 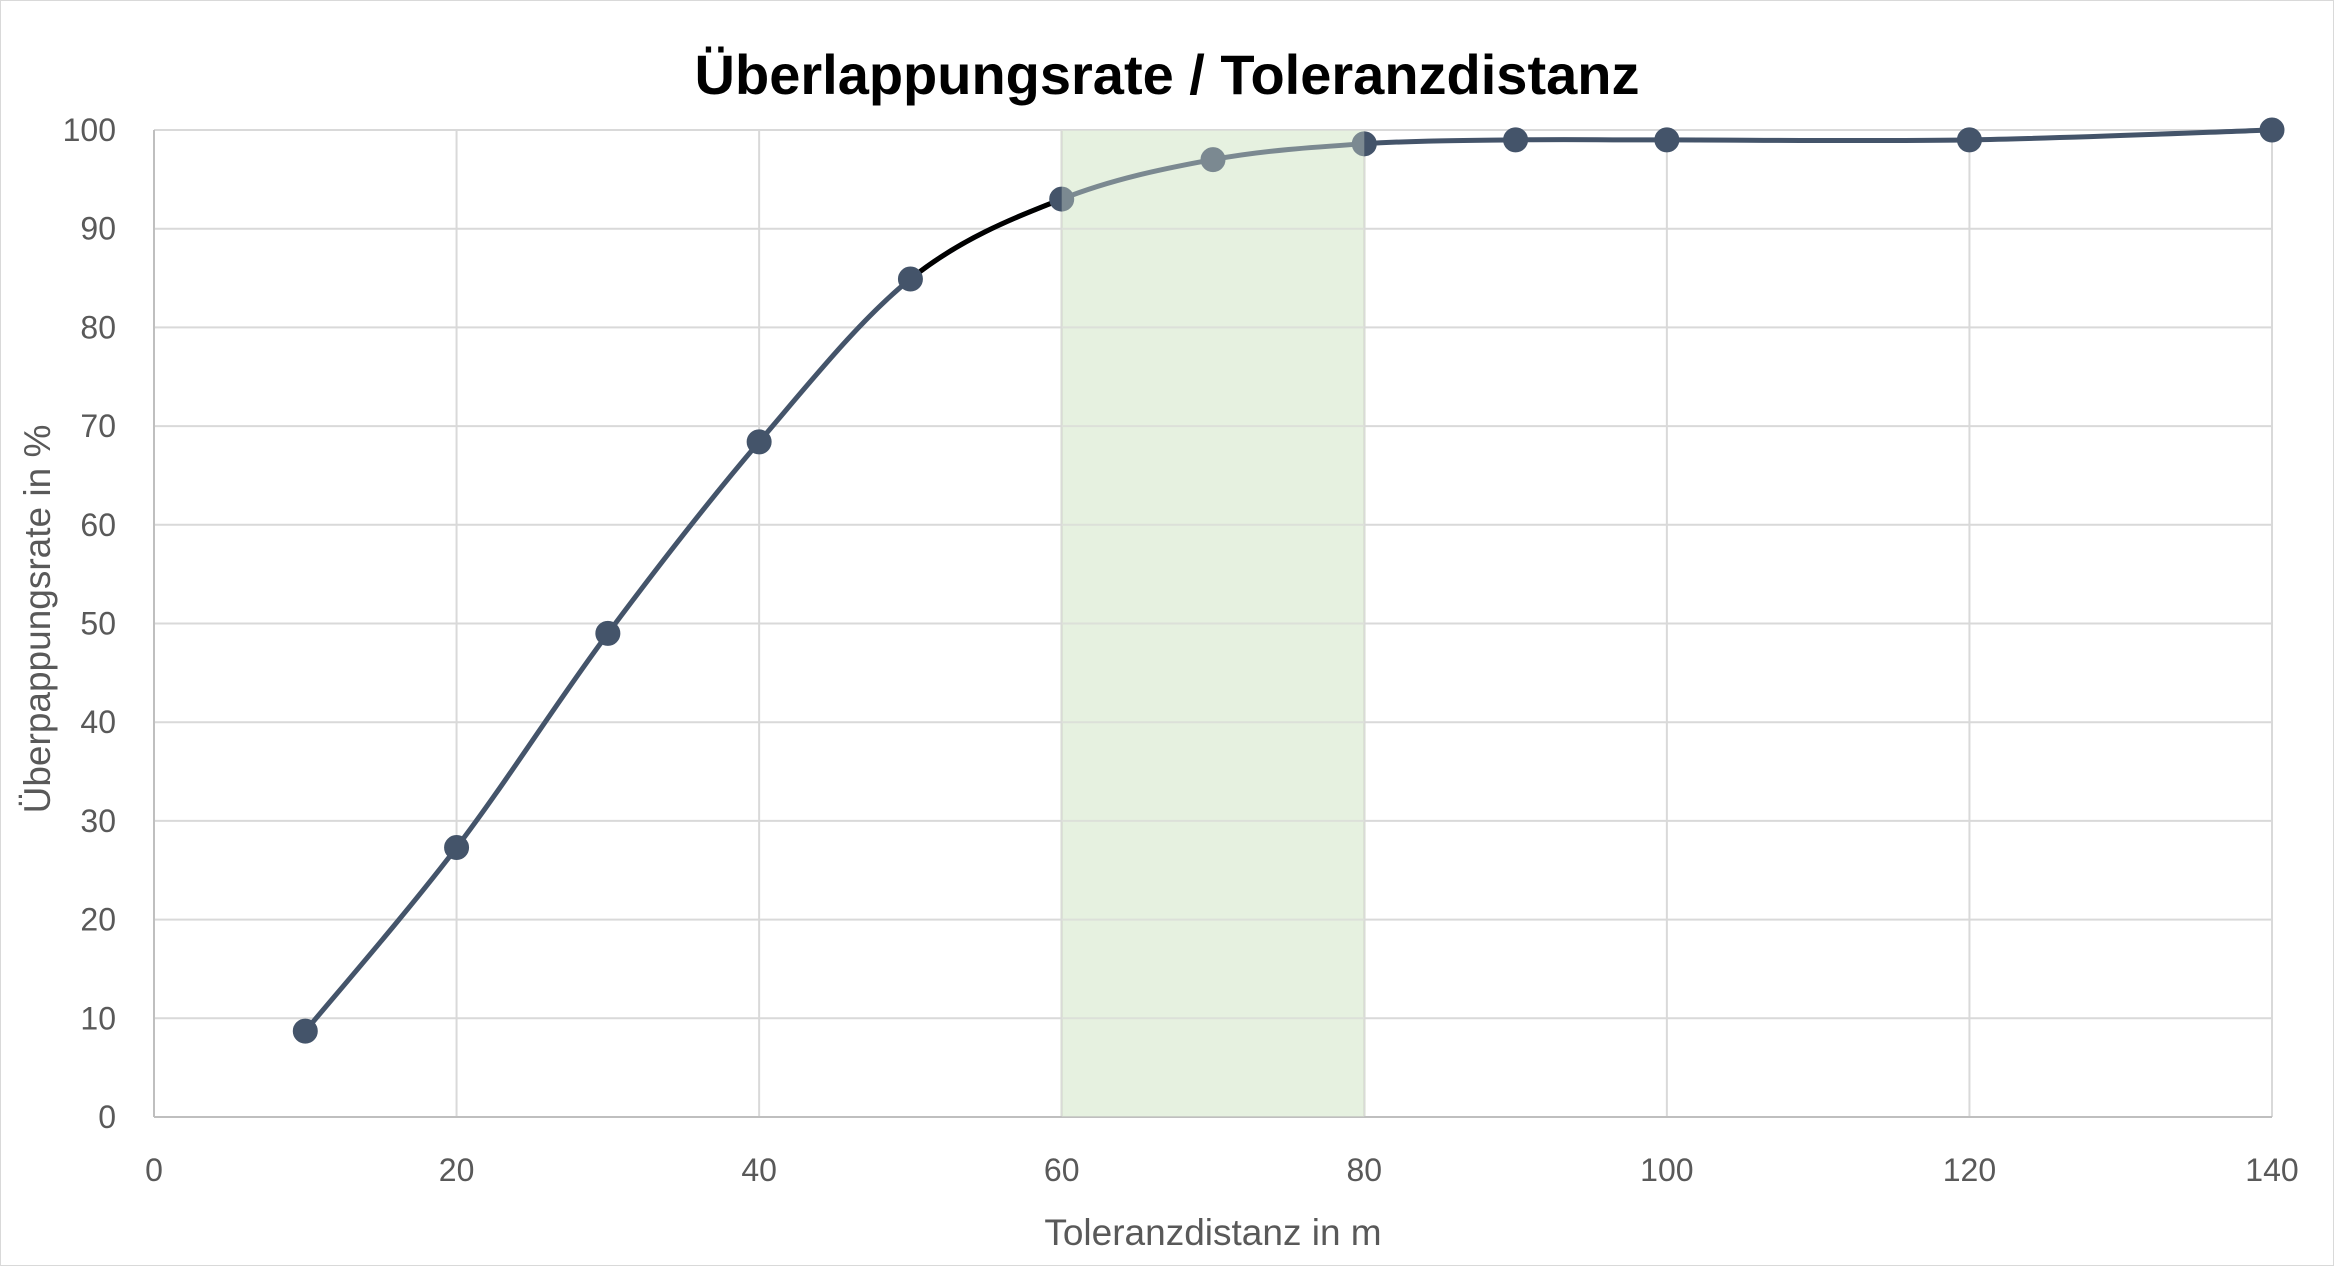 I want to click on y-tick-label: 80, so click(x=98, y=327).